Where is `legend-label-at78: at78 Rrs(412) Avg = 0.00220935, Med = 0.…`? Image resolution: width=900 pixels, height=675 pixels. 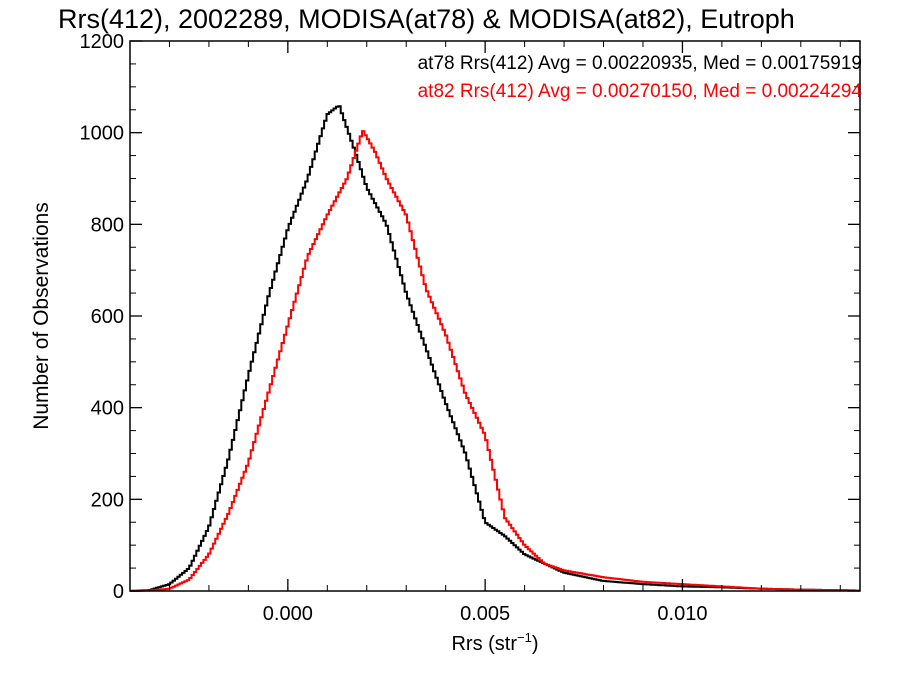 legend-label-at78: at78 Rrs(412) Avg = 0.00220935, Med = 0.… is located at coordinates (640, 63).